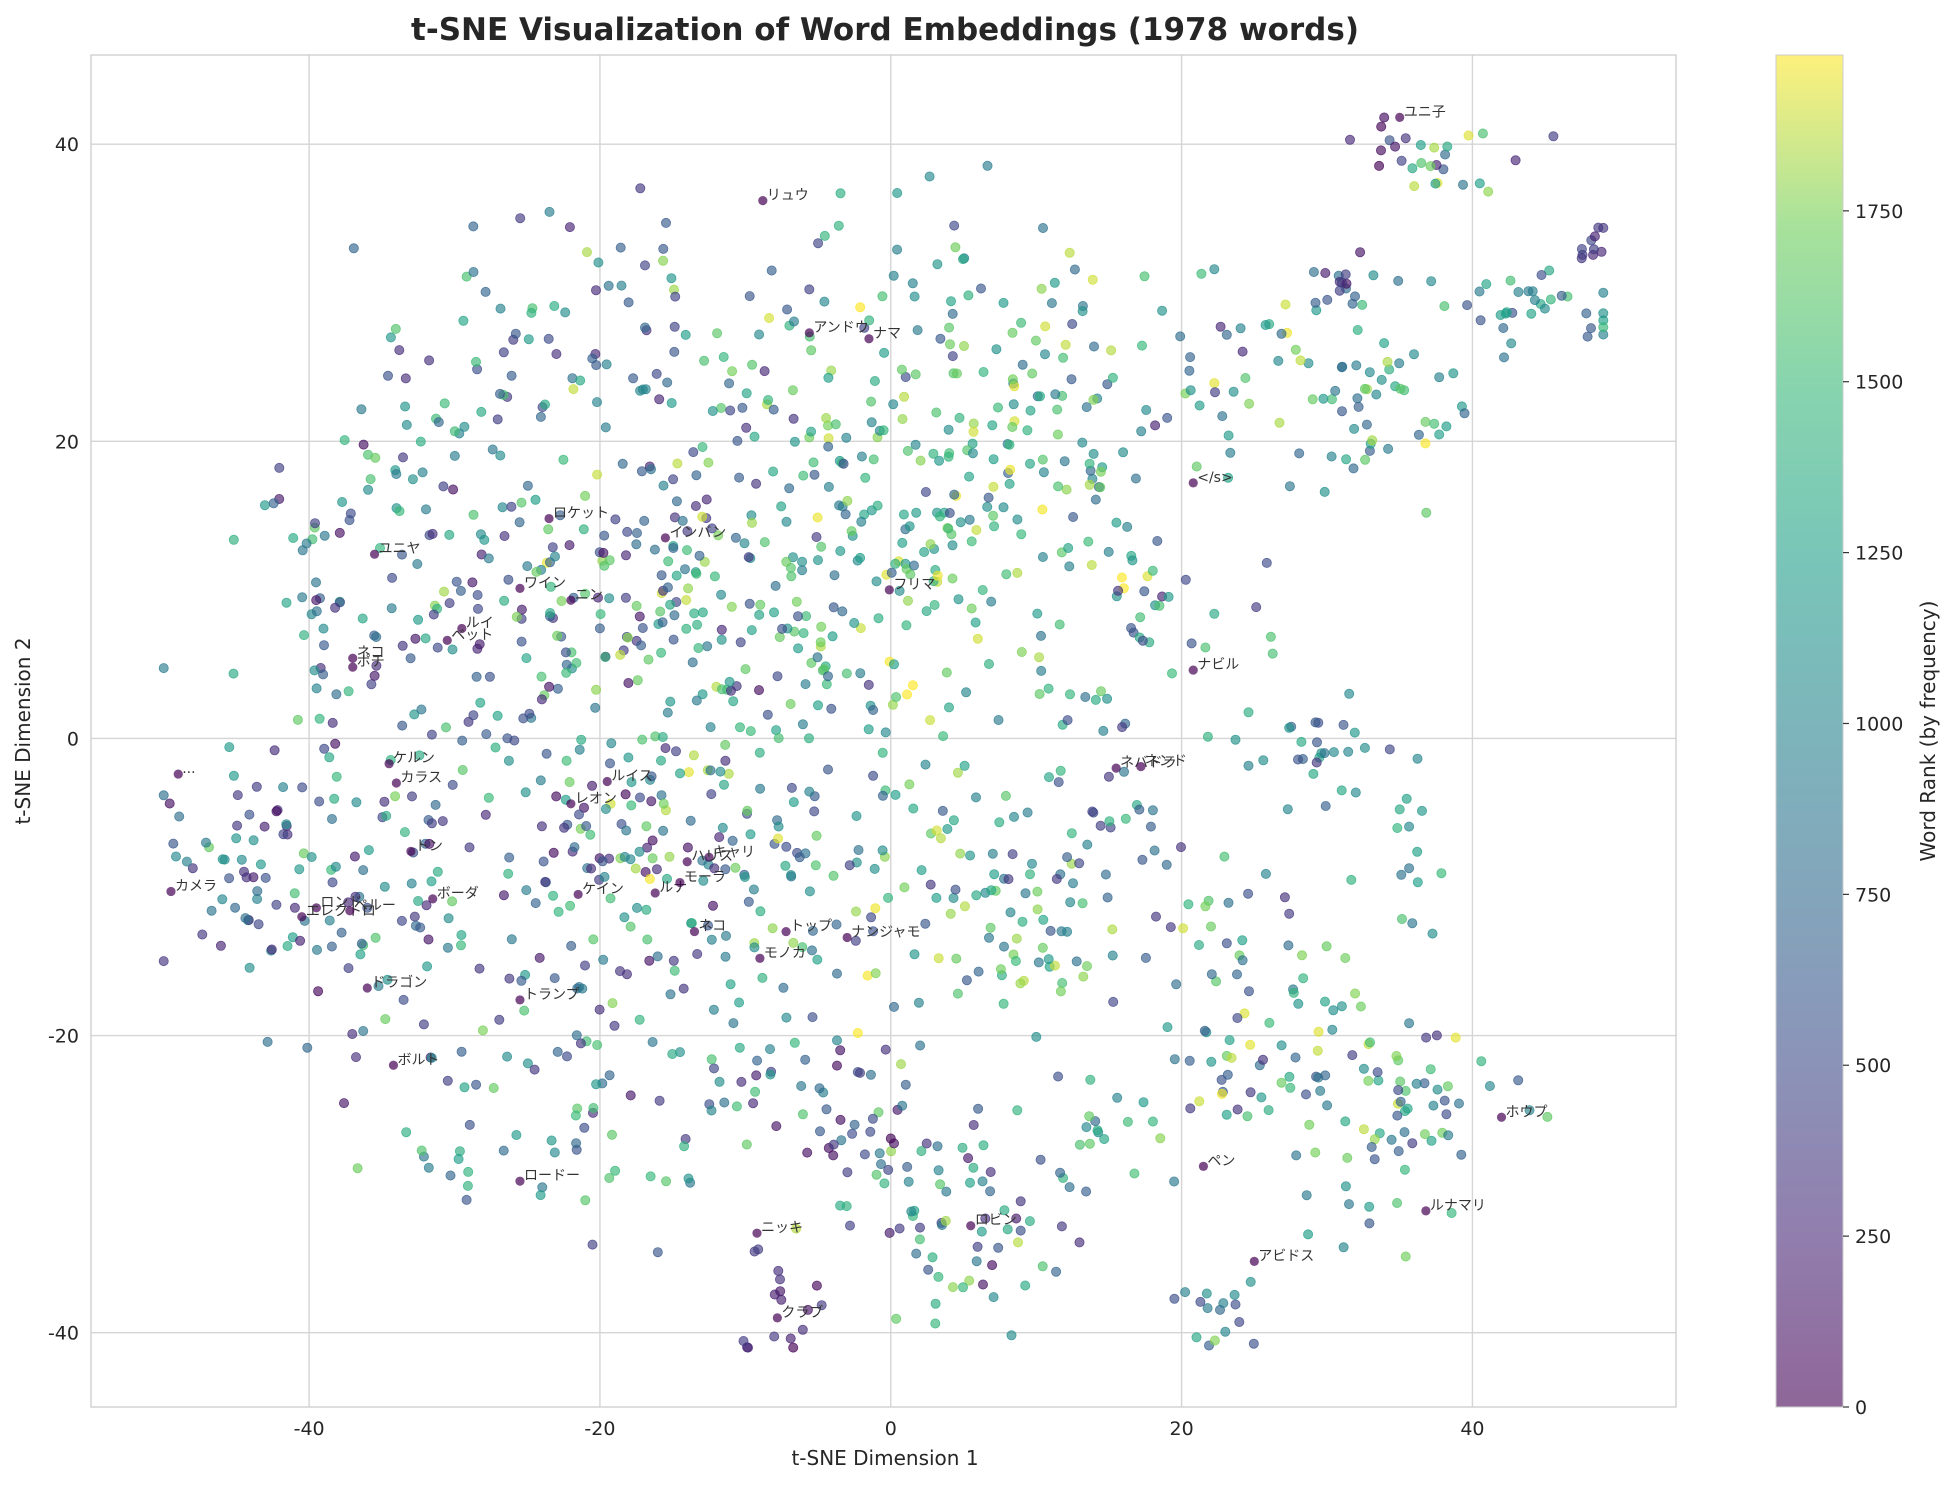  I want to click on word-annotation: ベット, so click(472, 635).